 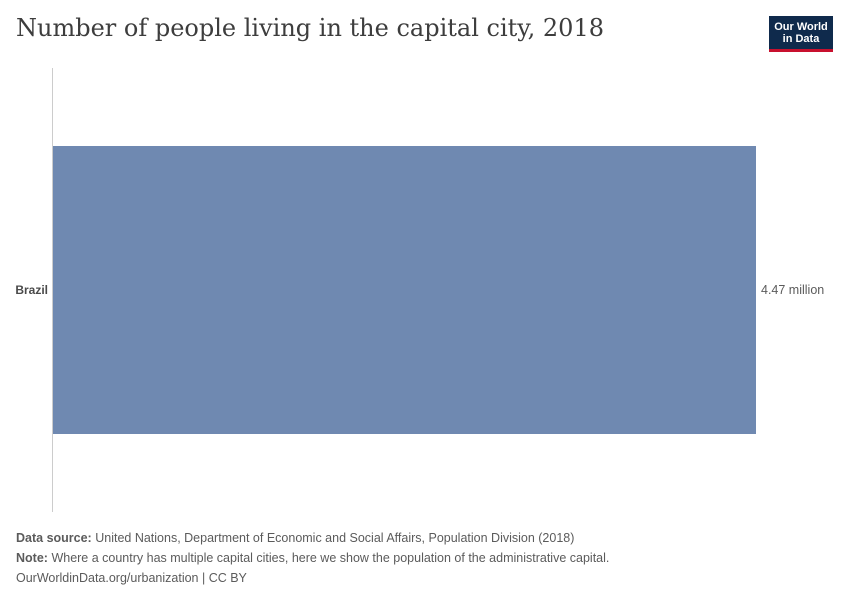 I want to click on note-label: Note:, so click(x=32, y=558).